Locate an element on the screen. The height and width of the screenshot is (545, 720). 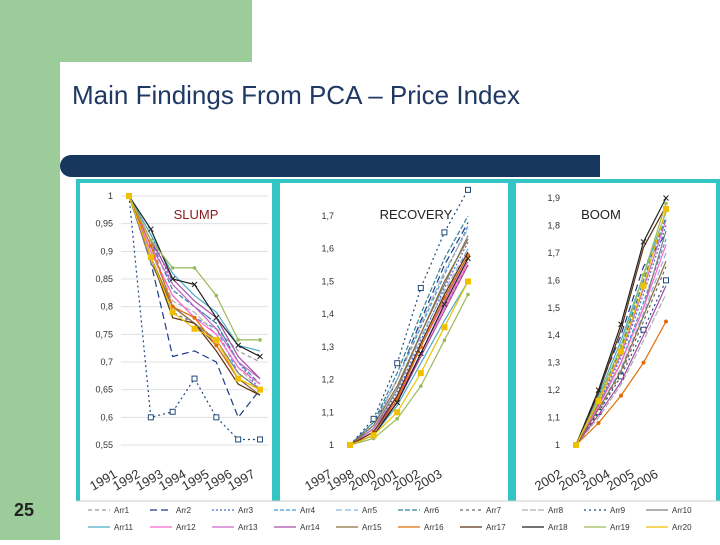
y-tick-label: 1,3 is located at coordinates (553, 363).